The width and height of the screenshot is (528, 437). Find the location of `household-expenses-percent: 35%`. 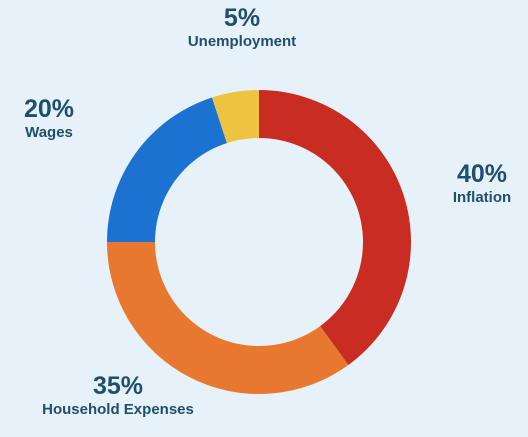

household-expenses-percent: 35% is located at coordinates (118, 386).